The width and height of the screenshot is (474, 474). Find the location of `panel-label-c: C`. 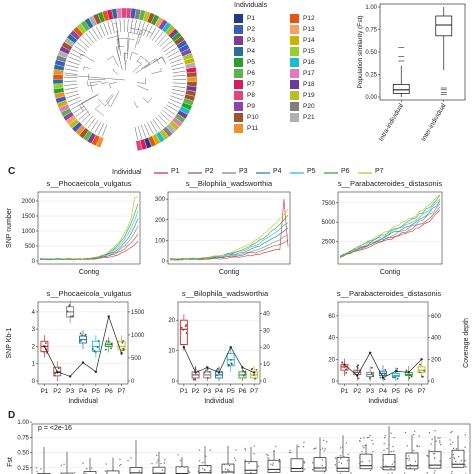

panel-label-c: C is located at coordinates (12, 171).